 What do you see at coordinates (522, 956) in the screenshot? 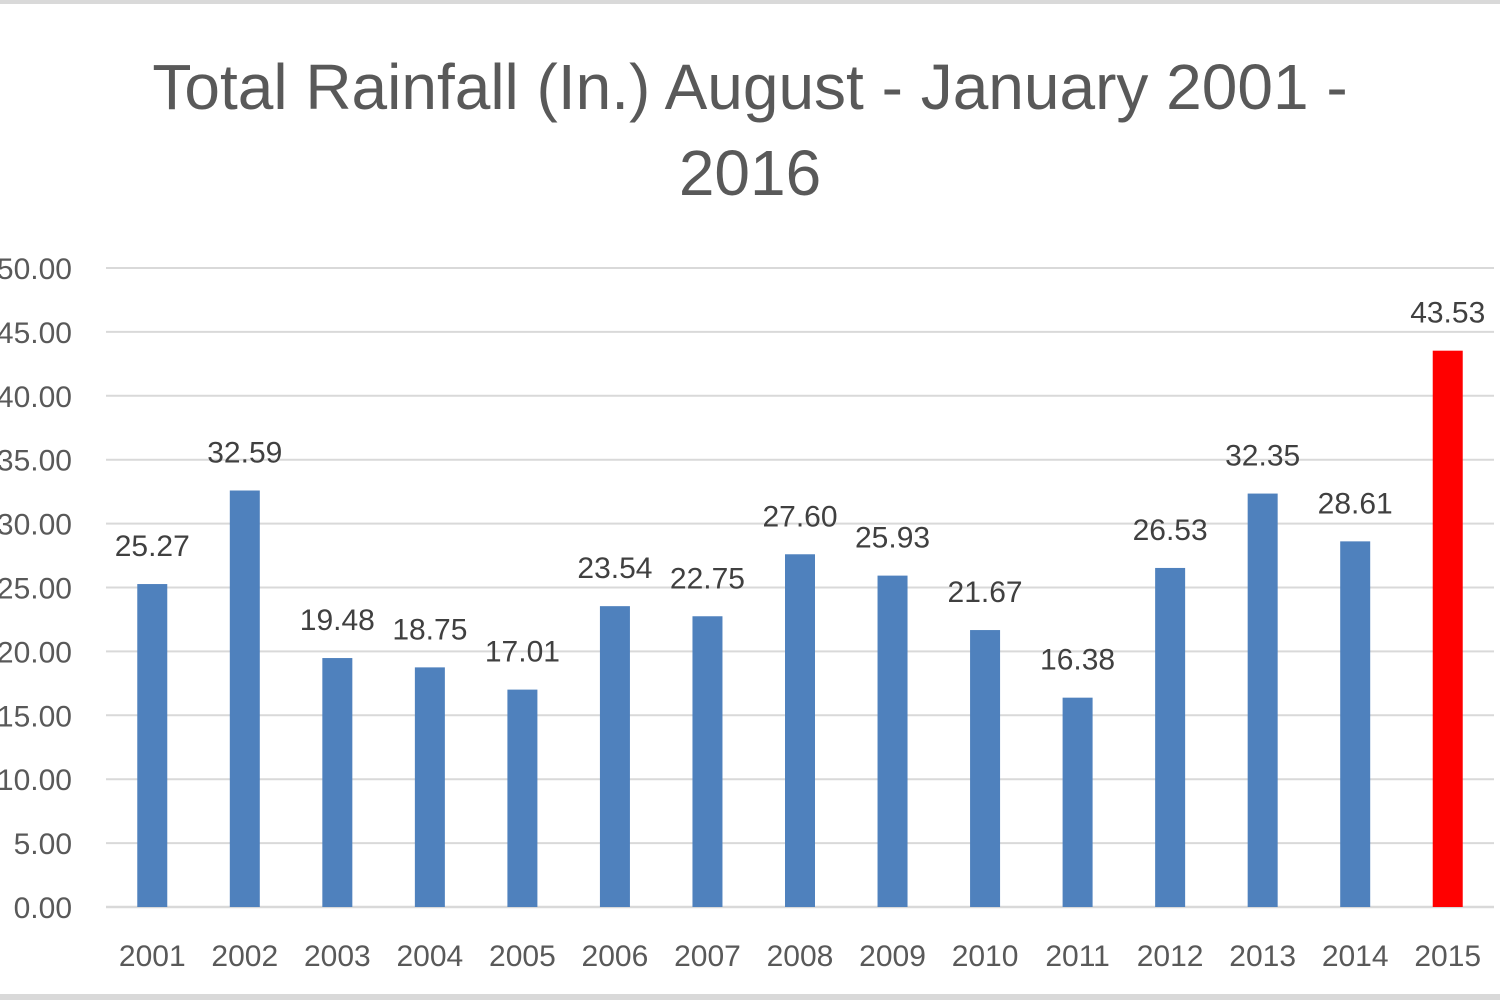
I see `x-tick-label: 2005` at bounding box center [522, 956].